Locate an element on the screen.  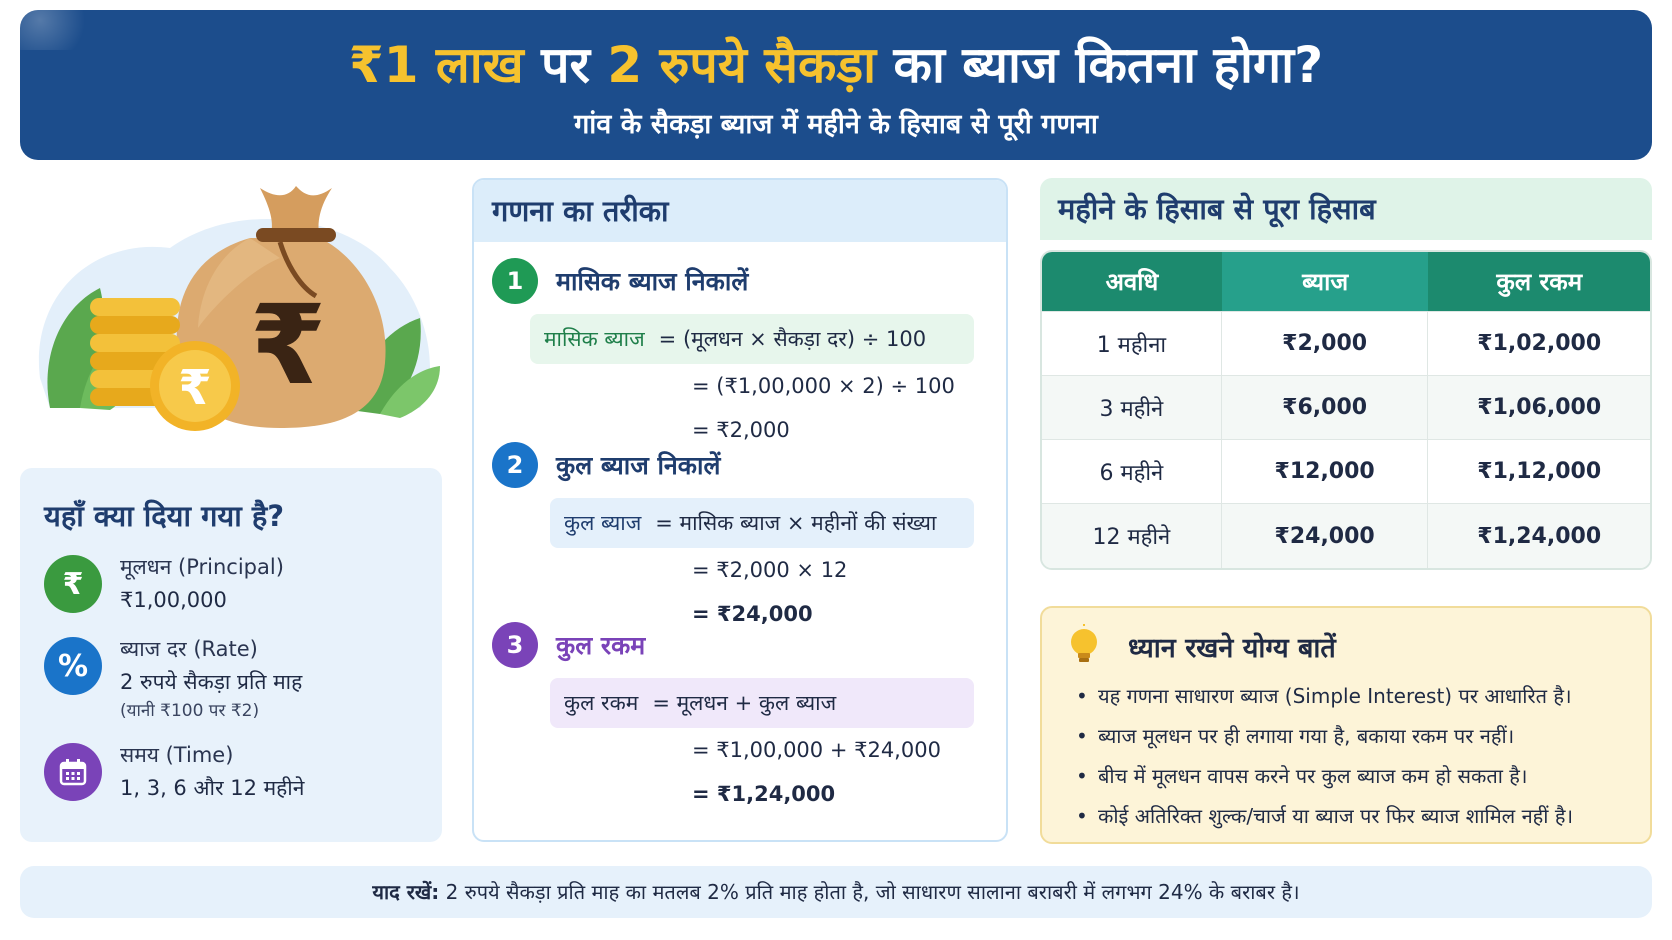
calc-result: = ₹2,000 is located at coordinates (741, 430).